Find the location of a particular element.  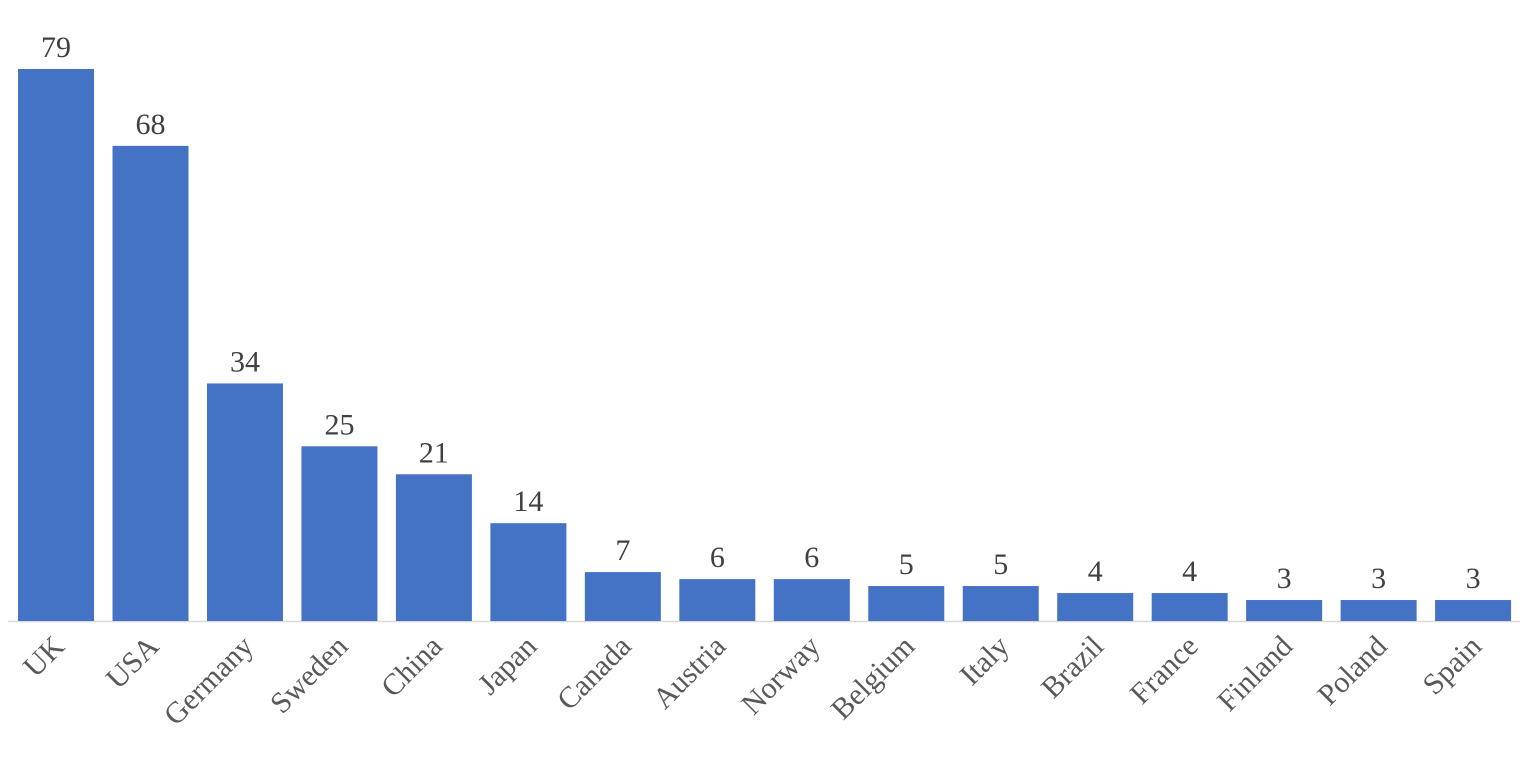

x-tick-label: Spain is located at coordinates (1452, 666).